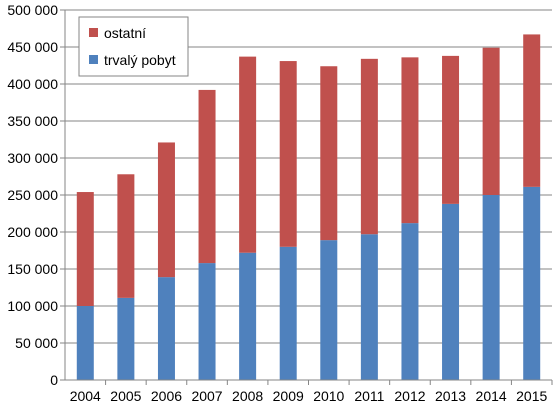 The image size is (560, 405). Describe the element at coordinates (36, 343) in the screenshot. I see `y-tick-label: 50 000` at that location.